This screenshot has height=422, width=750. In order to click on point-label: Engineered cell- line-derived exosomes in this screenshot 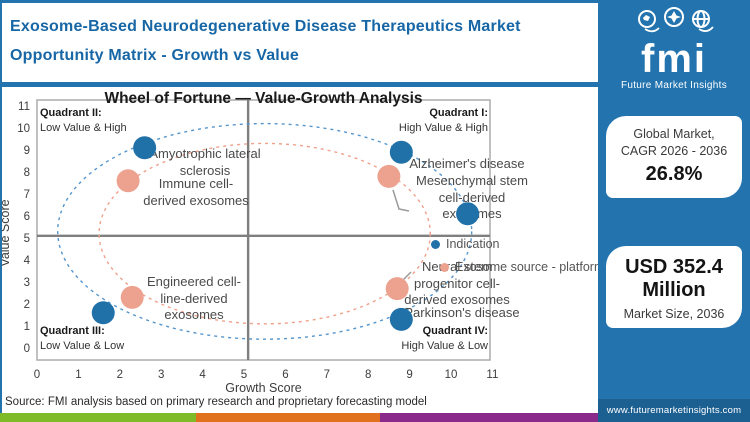, I will do `click(194, 298)`.